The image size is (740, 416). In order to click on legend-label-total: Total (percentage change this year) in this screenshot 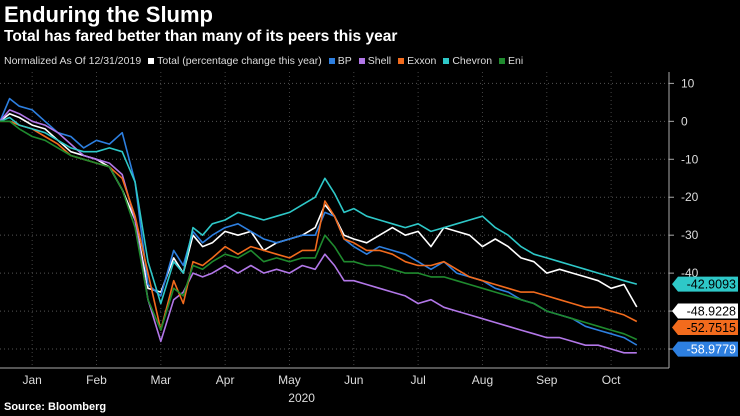, I will do `click(239, 61)`.